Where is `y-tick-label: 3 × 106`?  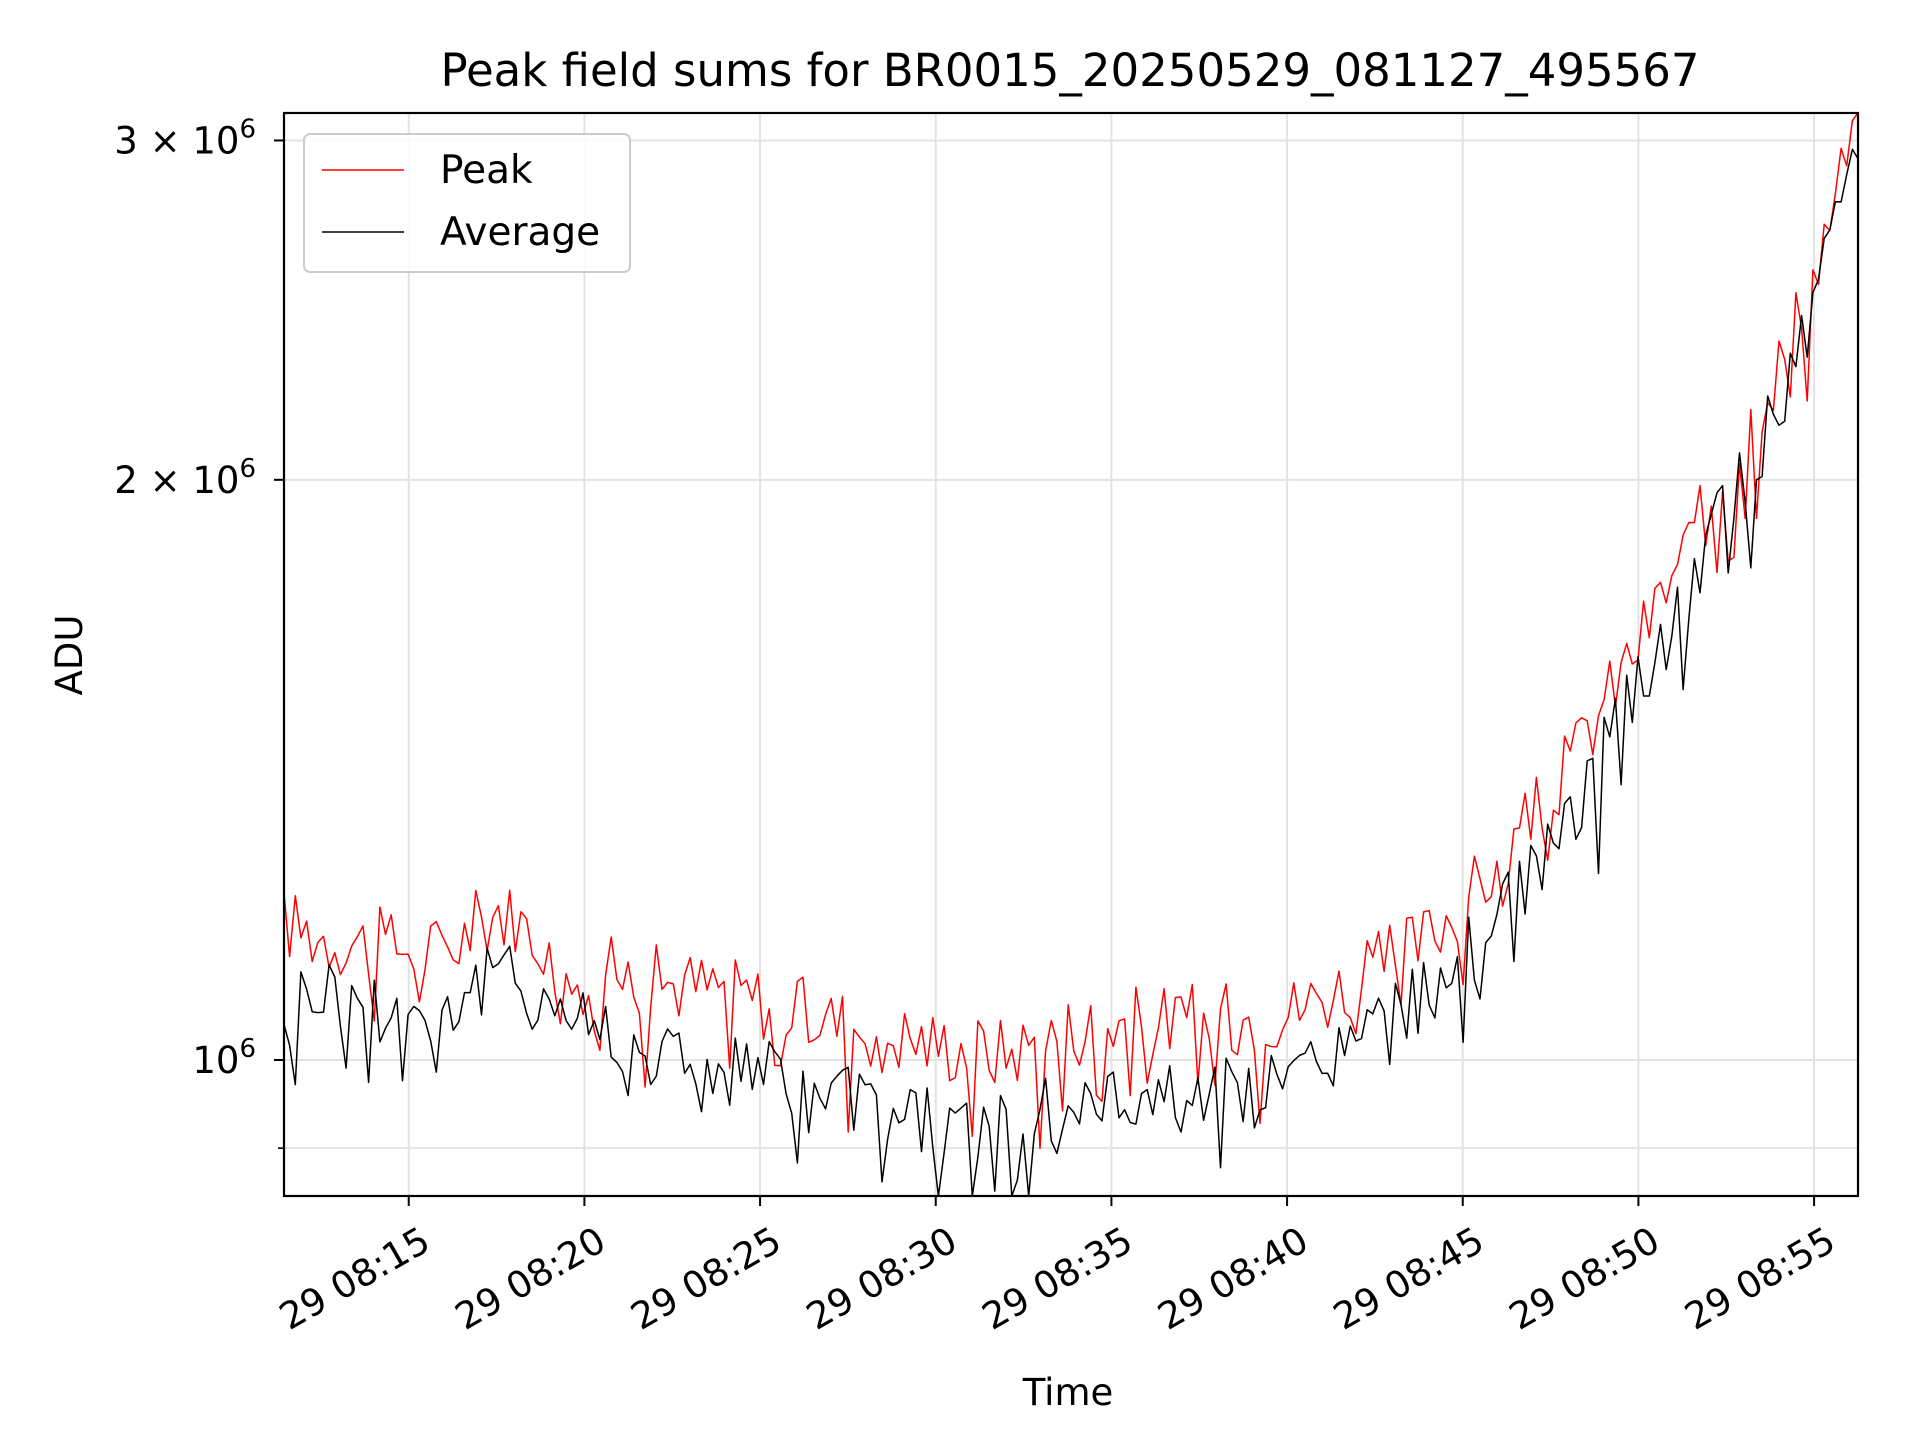 y-tick-label: 3 × 106 is located at coordinates (185, 138).